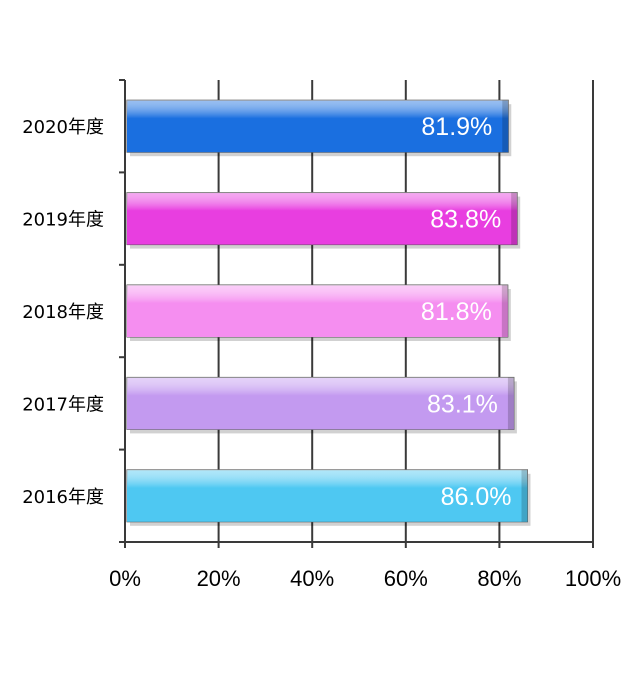 This screenshot has width=632, height=678. Describe the element at coordinates (63, 312) in the screenshot. I see `category-label: 2018年度` at that location.